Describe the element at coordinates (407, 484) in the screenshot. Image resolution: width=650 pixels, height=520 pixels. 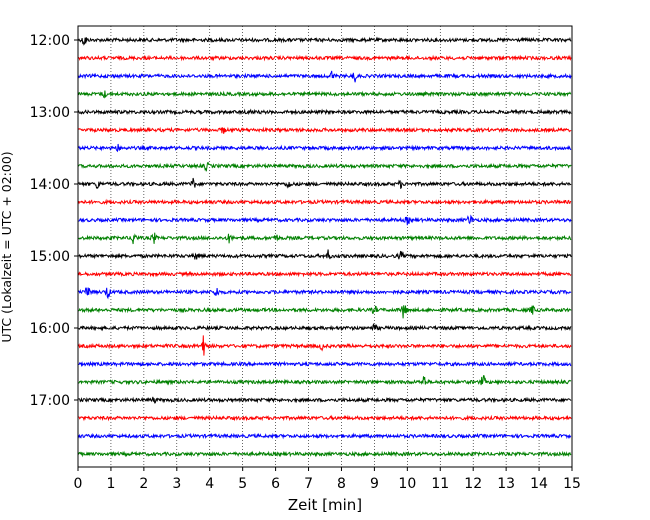
I see `x-tick-label: 10` at that location.